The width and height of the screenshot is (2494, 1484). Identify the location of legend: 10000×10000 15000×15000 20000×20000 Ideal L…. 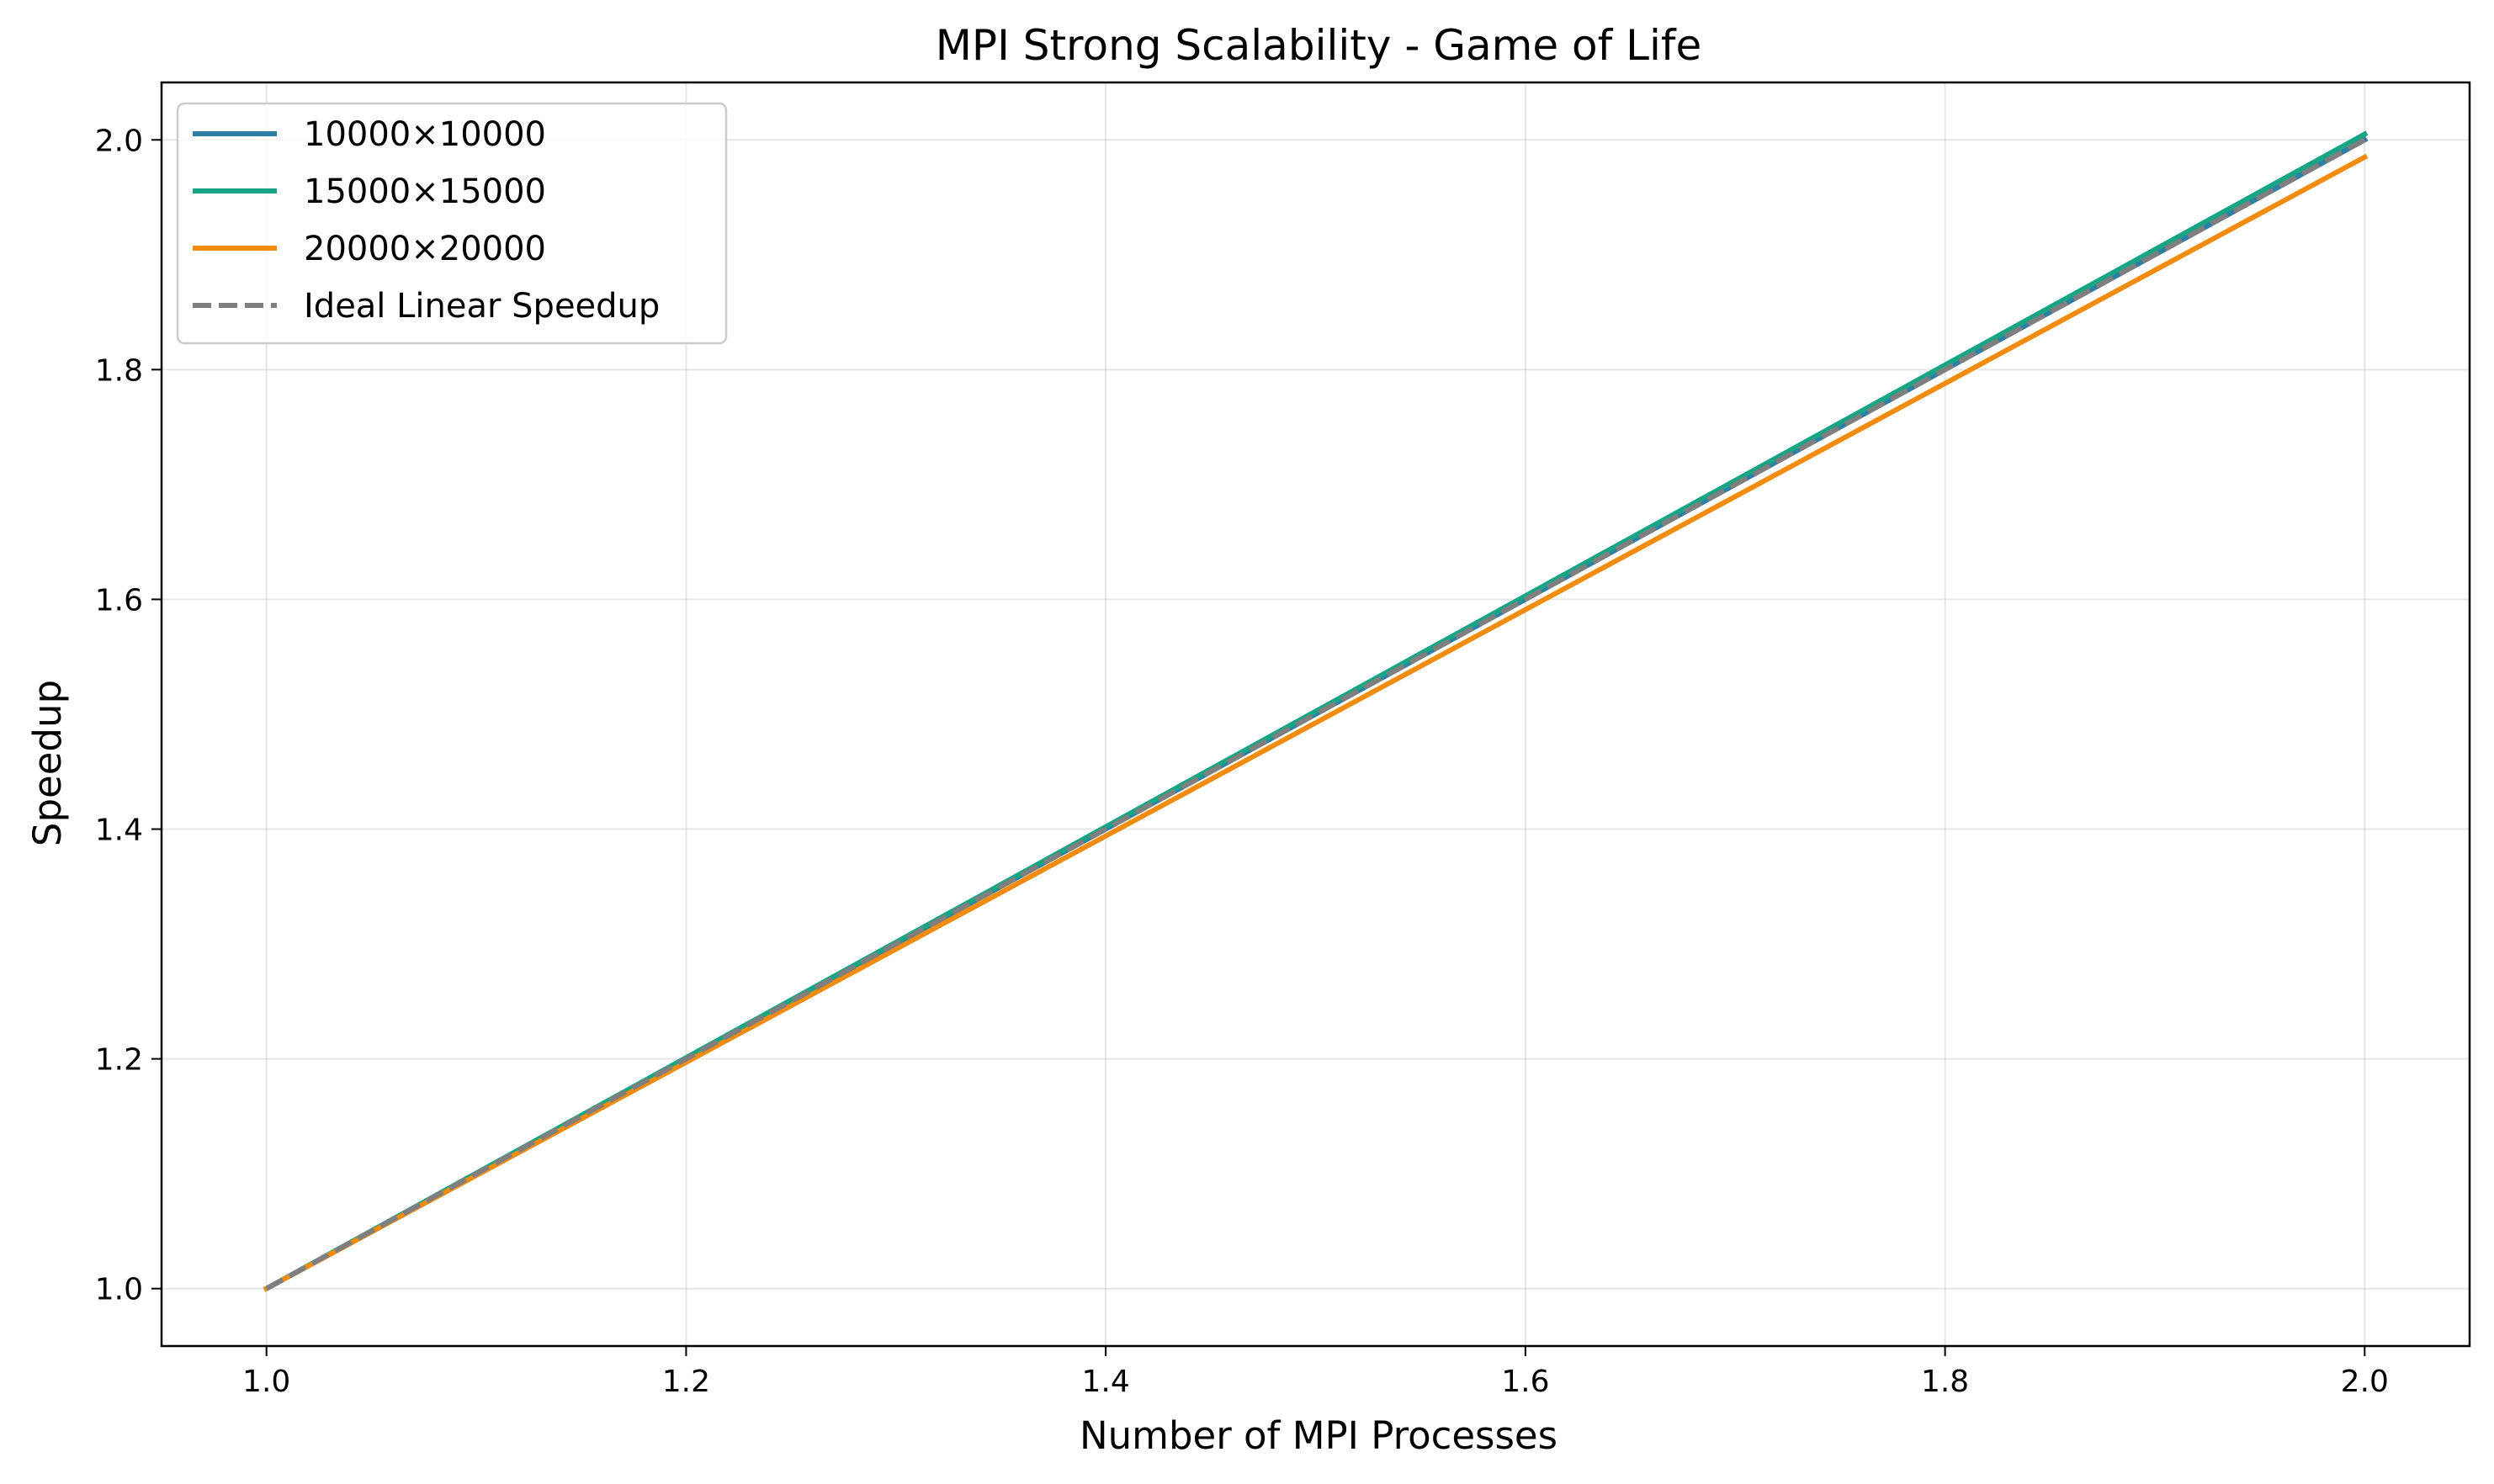
(452, 223).